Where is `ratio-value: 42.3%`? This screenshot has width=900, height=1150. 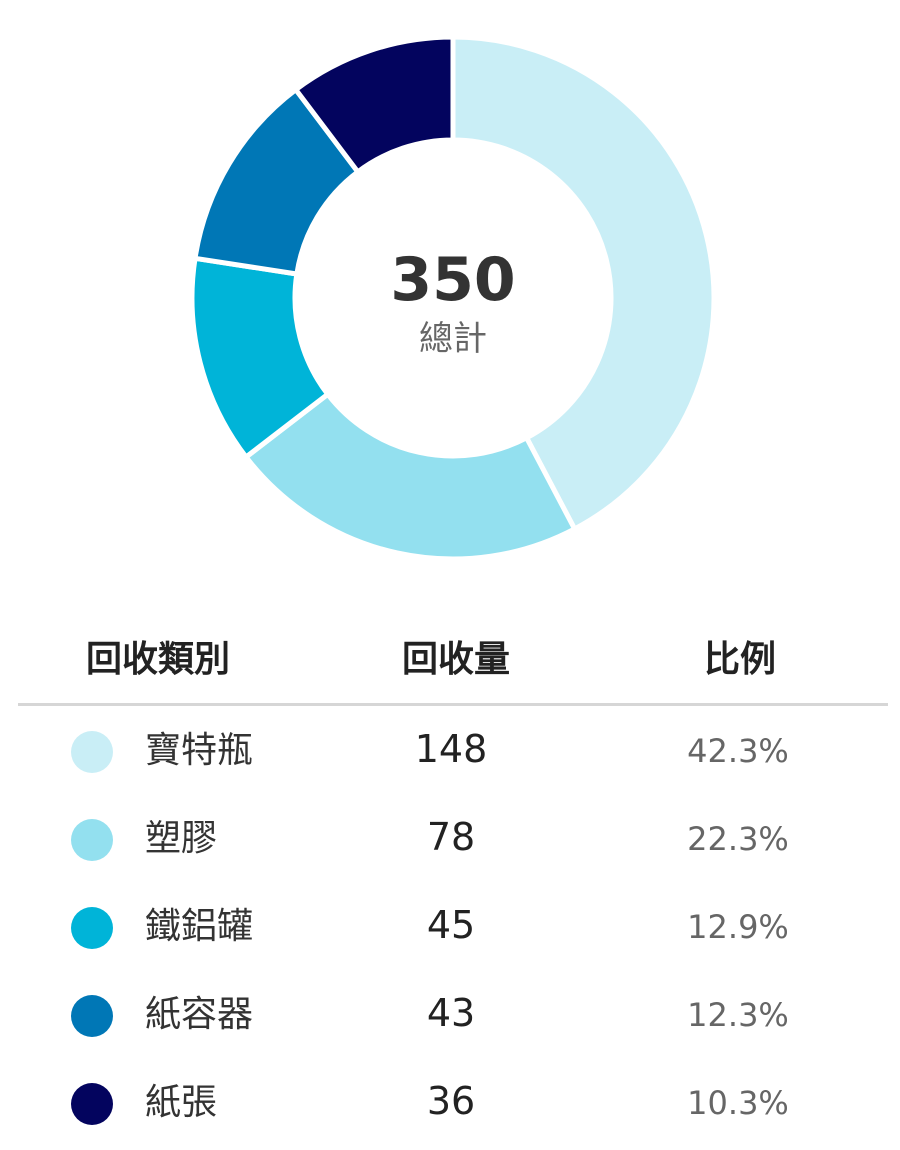 ratio-value: 42.3% is located at coordinates (738, 751).